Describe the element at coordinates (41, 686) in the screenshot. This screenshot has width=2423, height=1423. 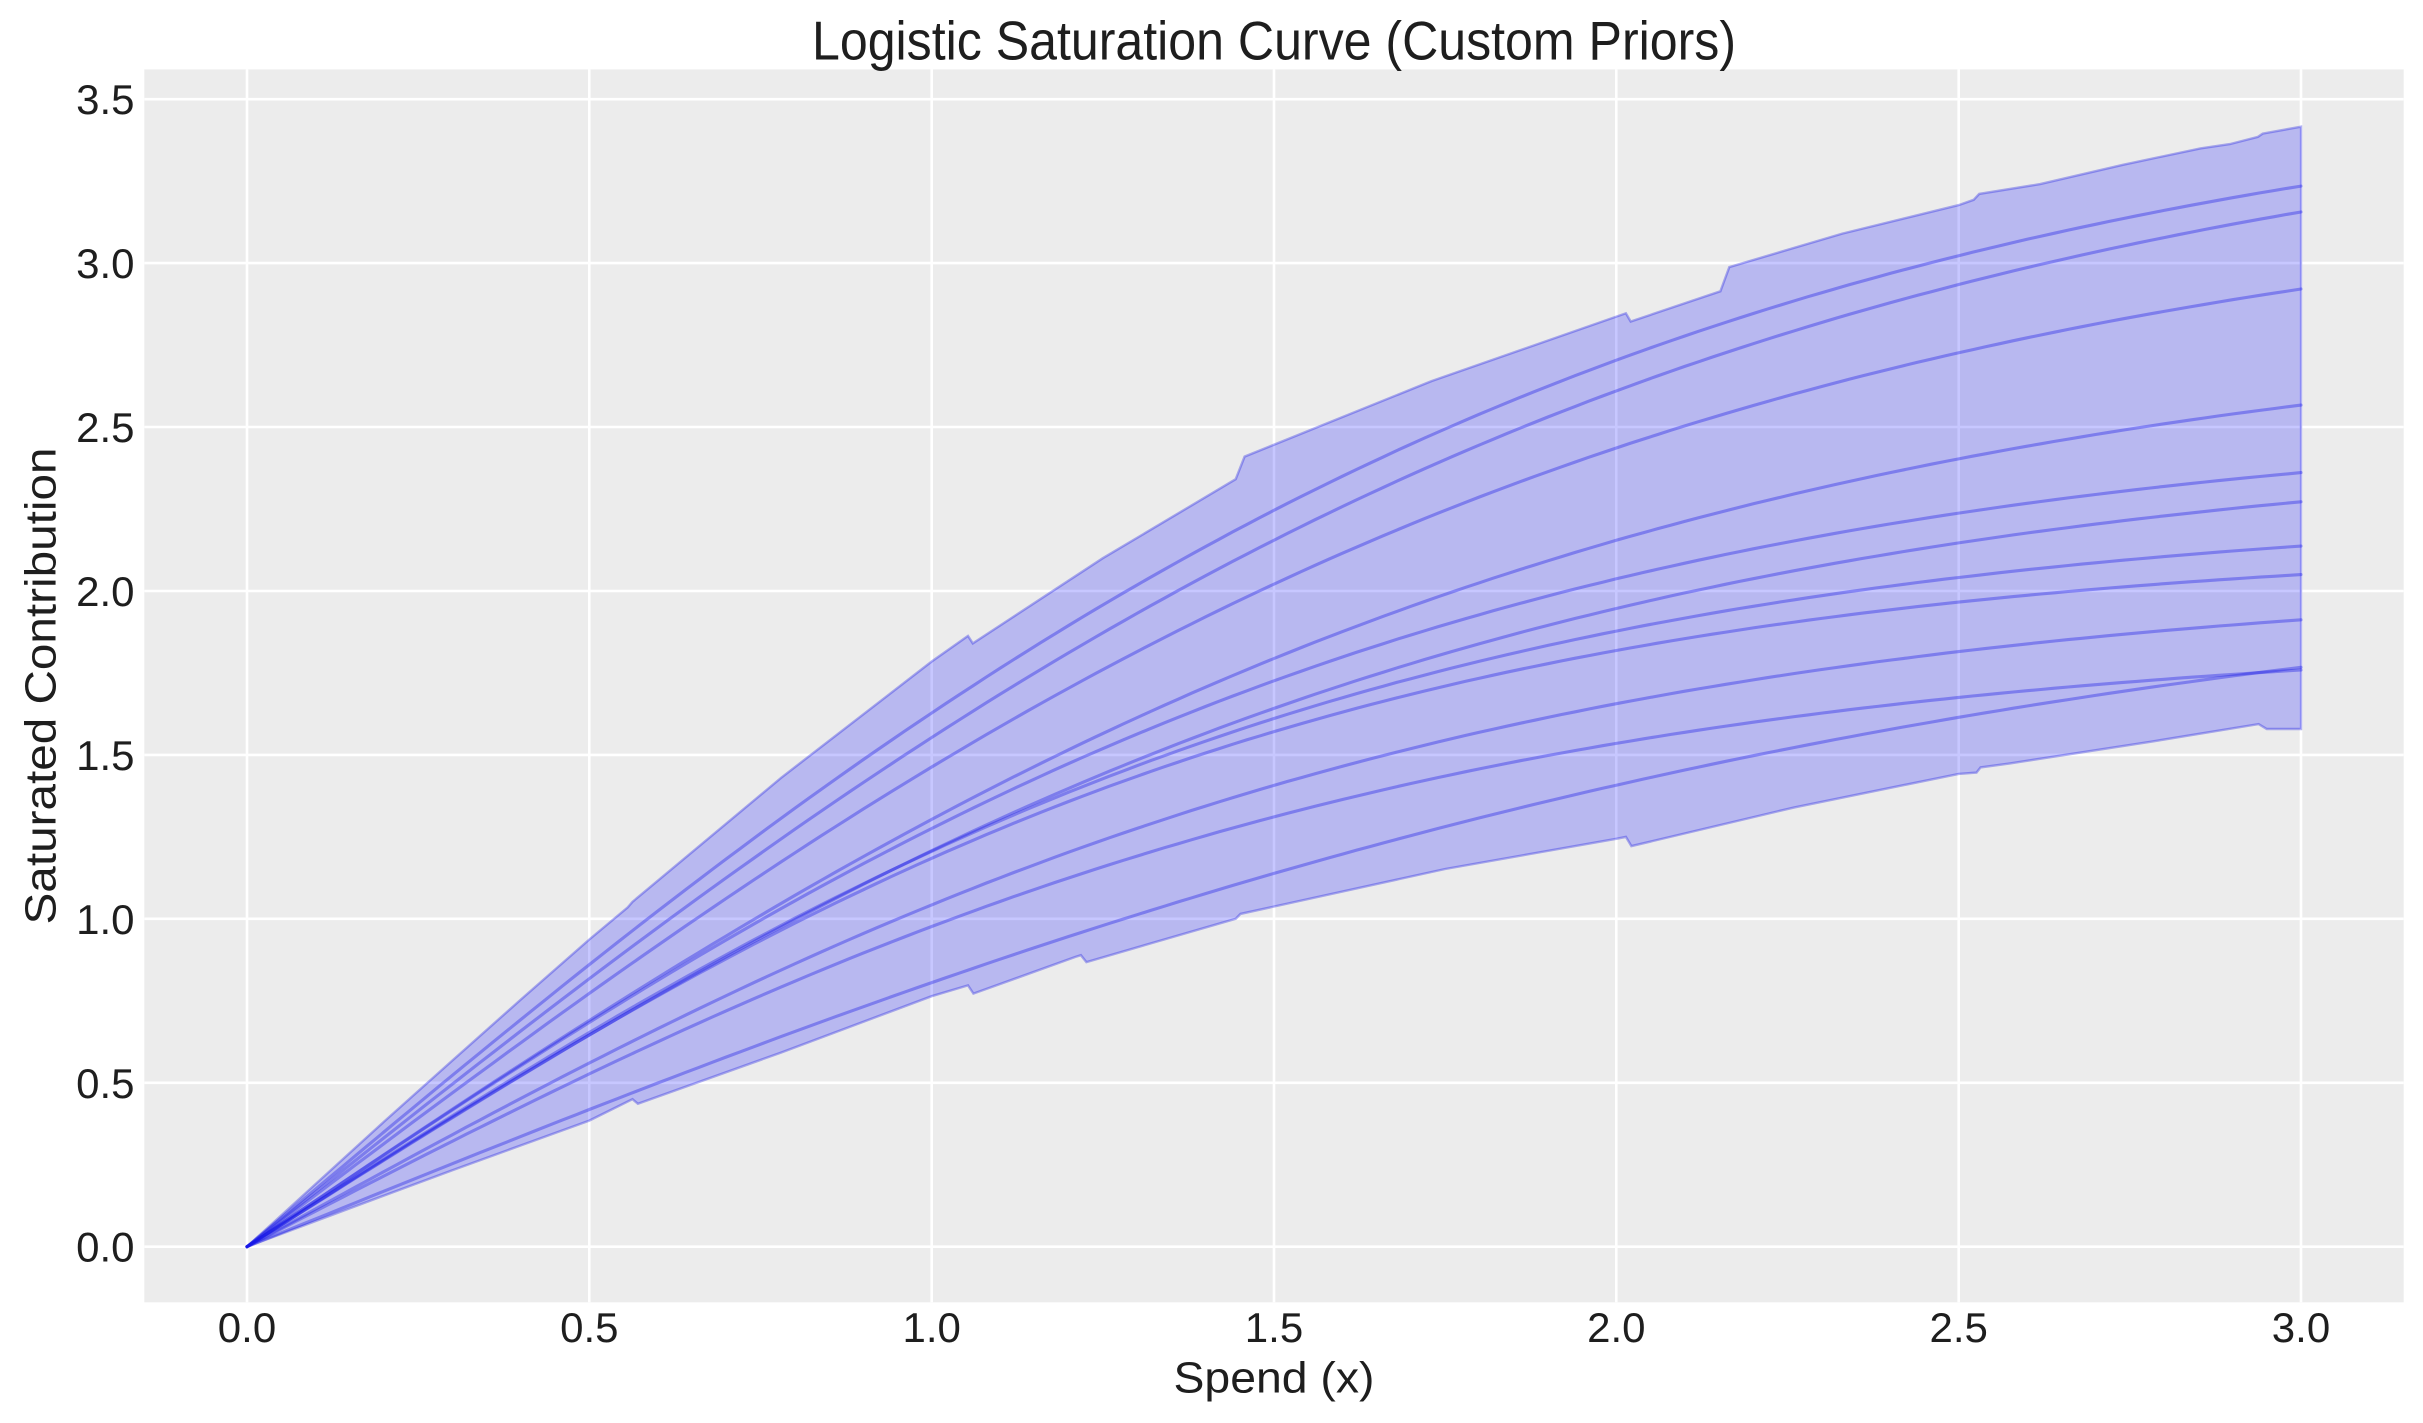
I see `svg-text: Saturated Contribution` at that location.